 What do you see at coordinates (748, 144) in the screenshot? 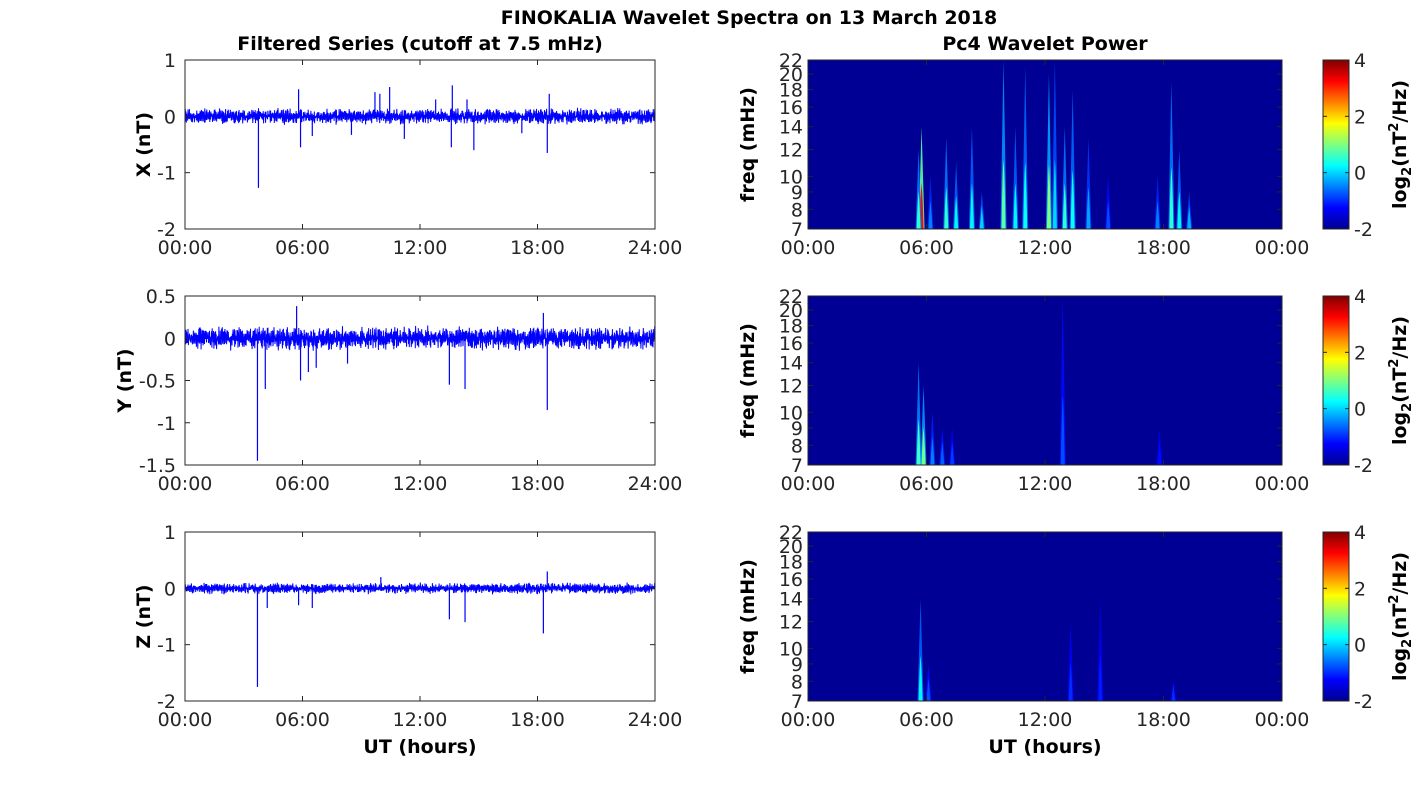
I see `wavelet-x-ylabel: freq (mHz)` at bounding box center [748, 144].